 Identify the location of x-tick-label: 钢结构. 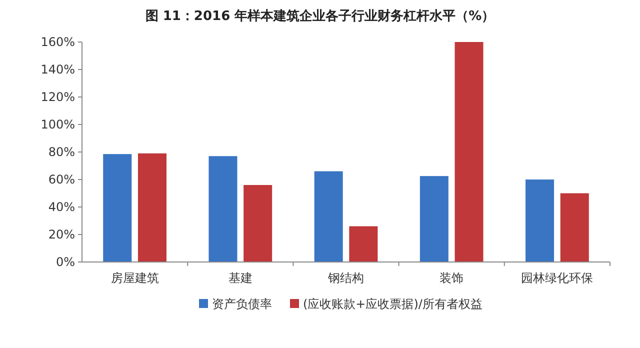
(345, 278).